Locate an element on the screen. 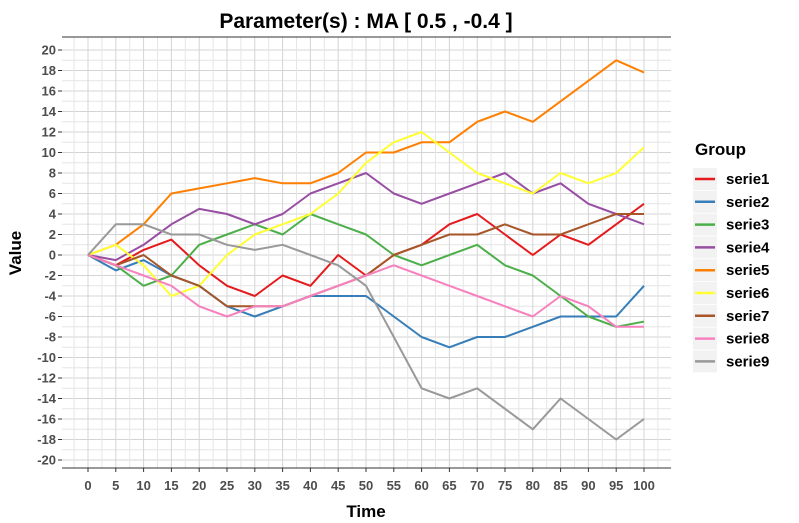 This screenshot has height=523, width=799. y-tick-label: 18 is located at coordinates (49, 70).